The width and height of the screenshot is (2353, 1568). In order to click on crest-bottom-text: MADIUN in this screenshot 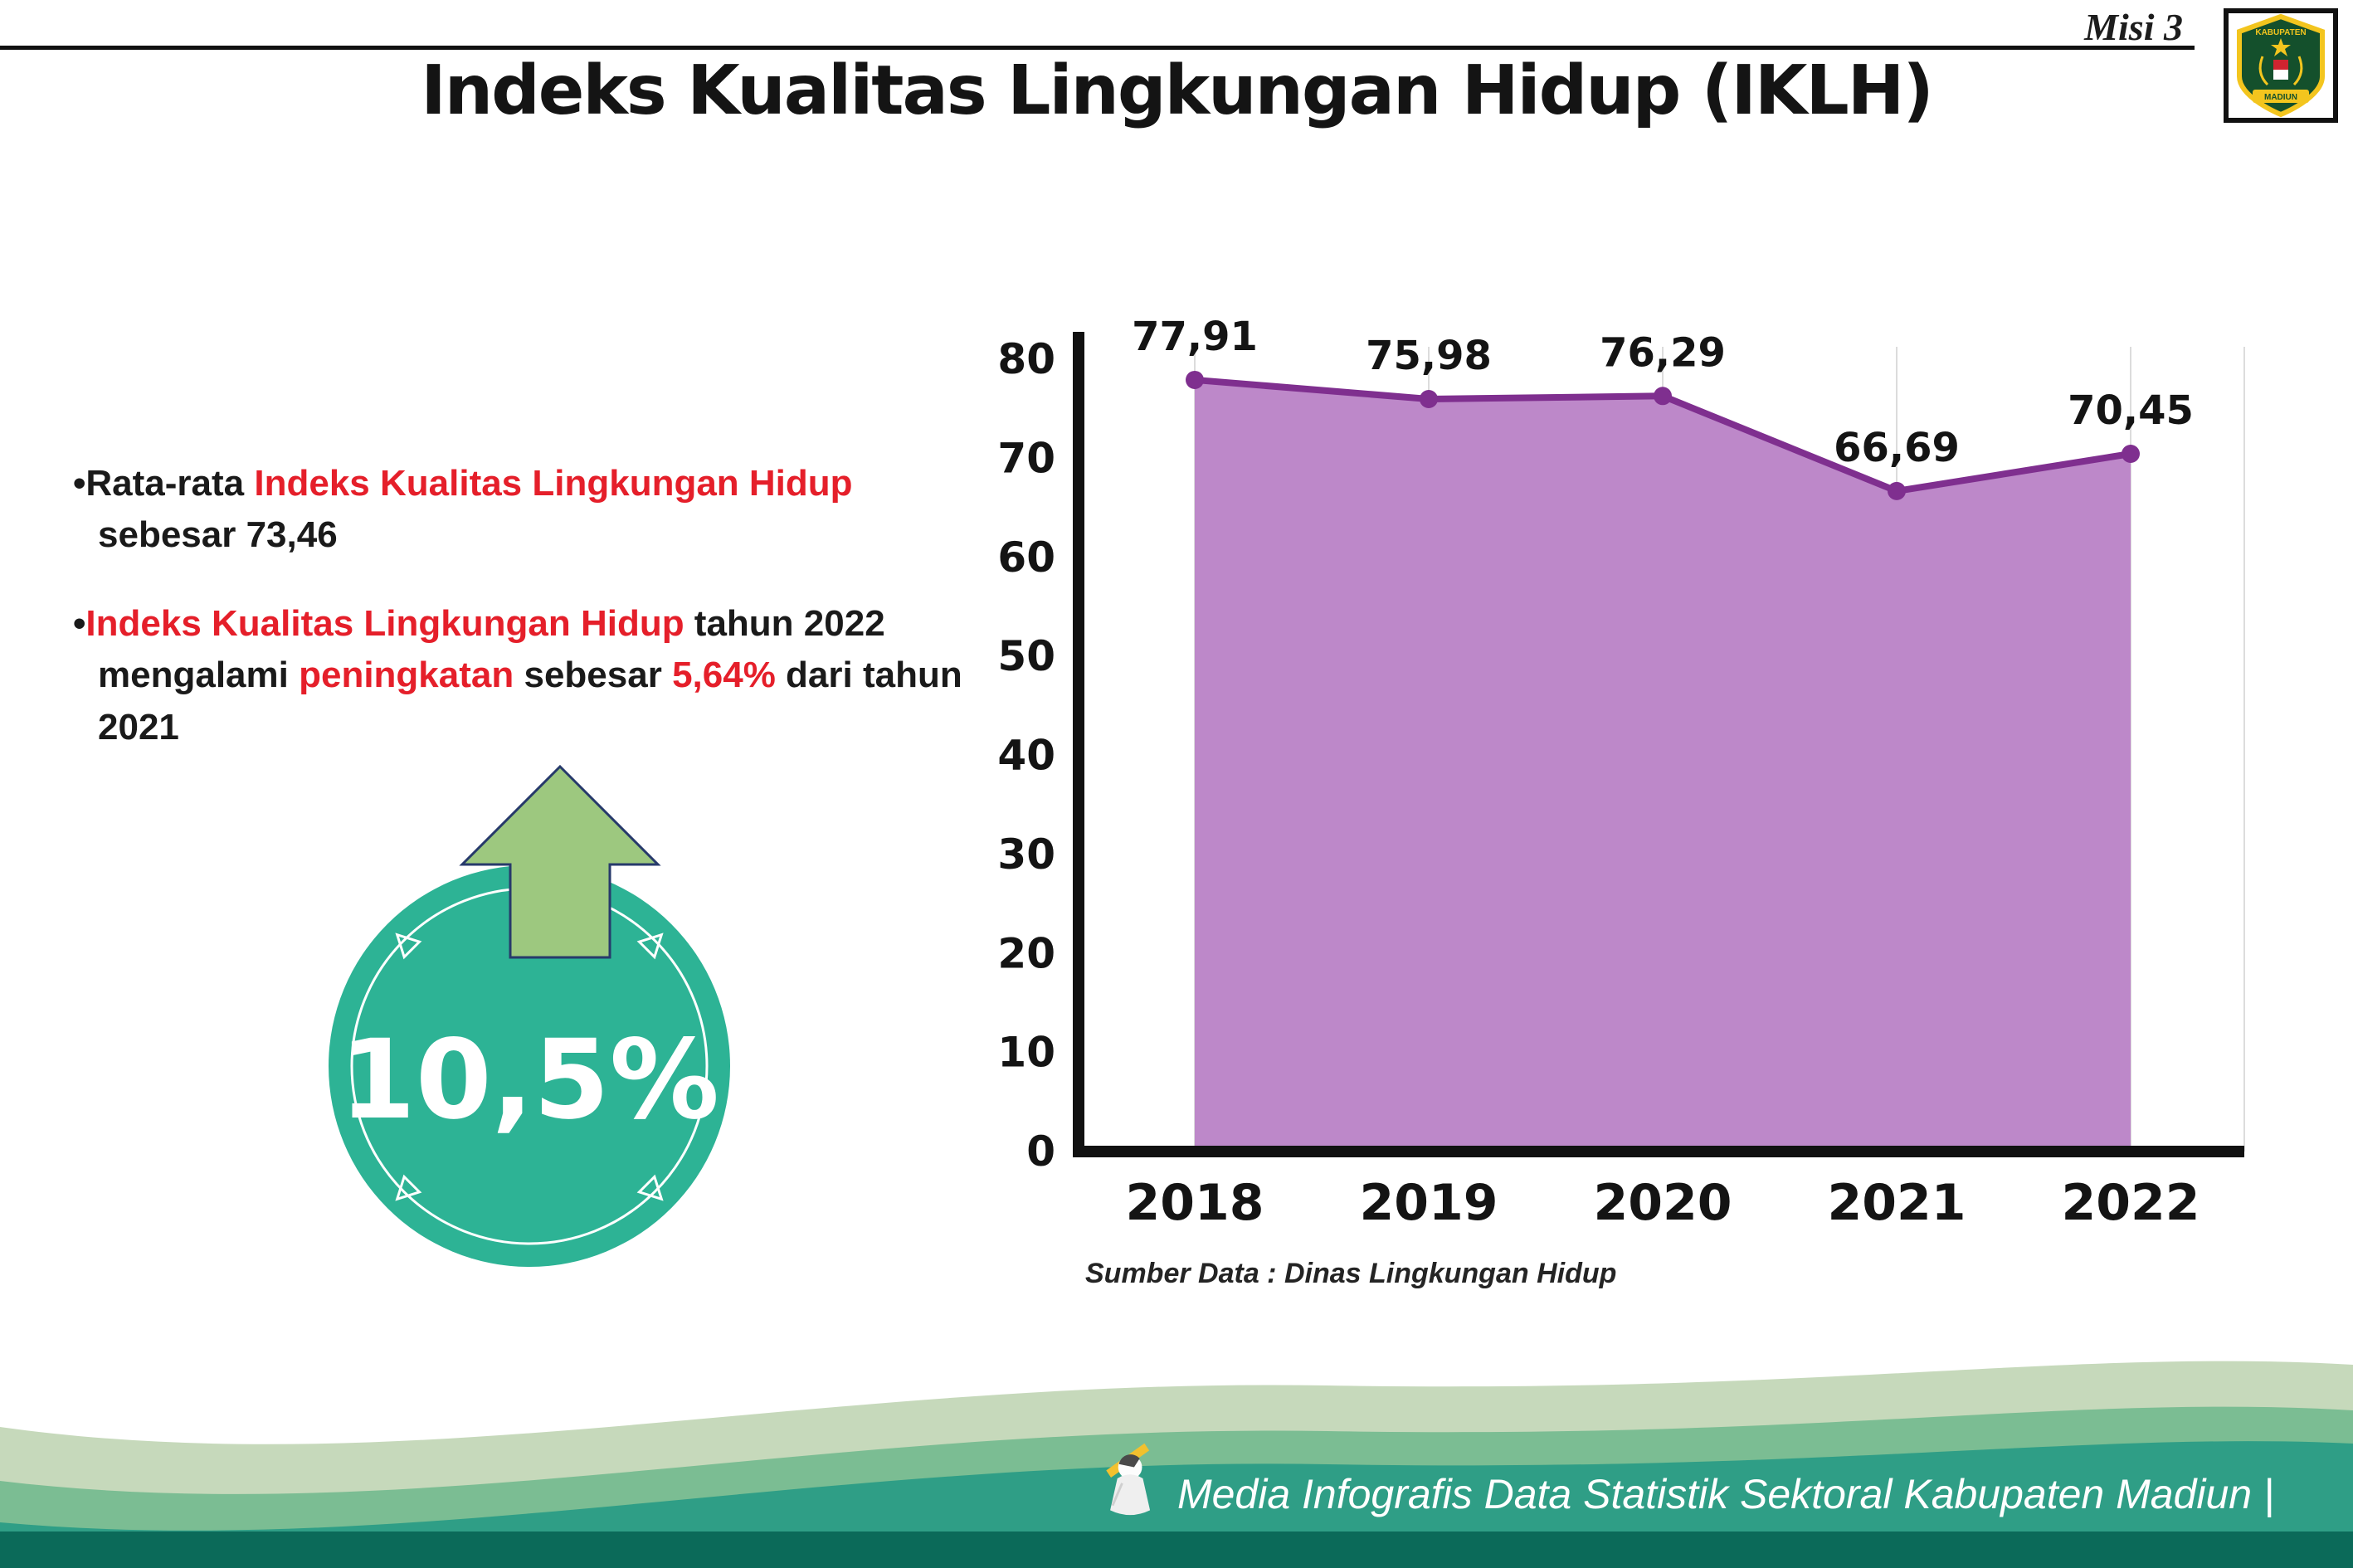, I will do `click(2280, 97)`.